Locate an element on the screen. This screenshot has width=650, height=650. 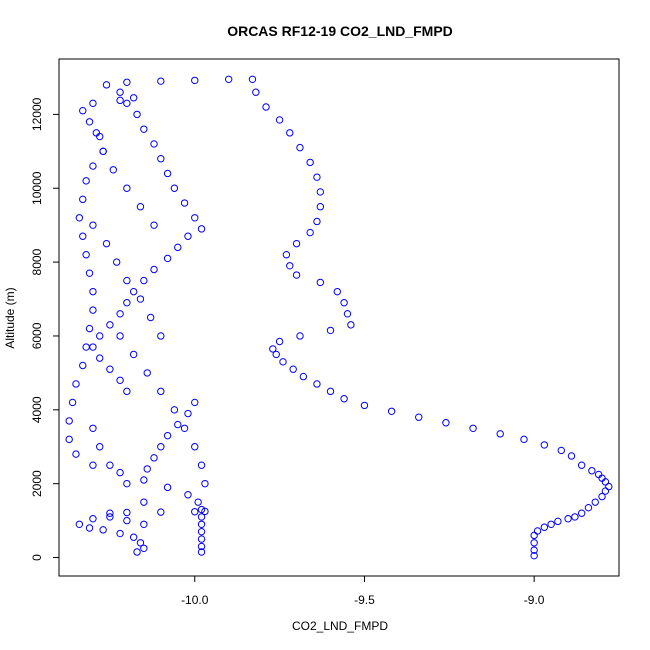
y-tick-label: 6000 is located at coordinates (37, 335).